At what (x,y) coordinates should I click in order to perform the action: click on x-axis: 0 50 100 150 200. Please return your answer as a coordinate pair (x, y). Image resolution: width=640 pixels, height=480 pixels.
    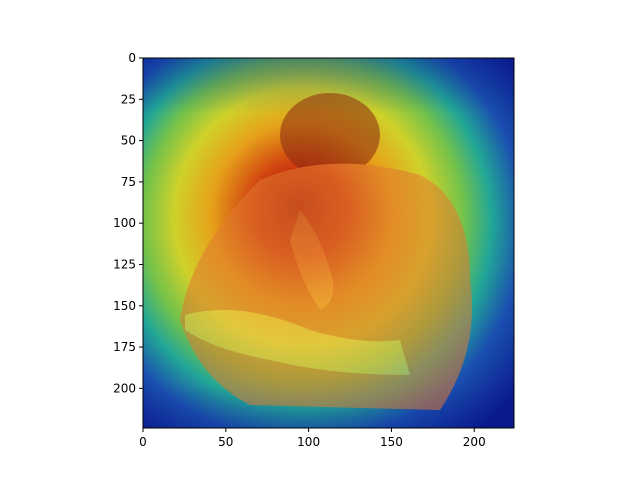
    Looking at the image, I should click on (312, 438).